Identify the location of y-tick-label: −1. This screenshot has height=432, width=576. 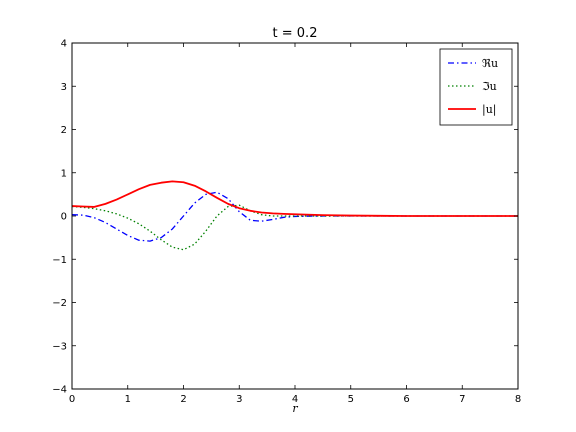
(59, 260).